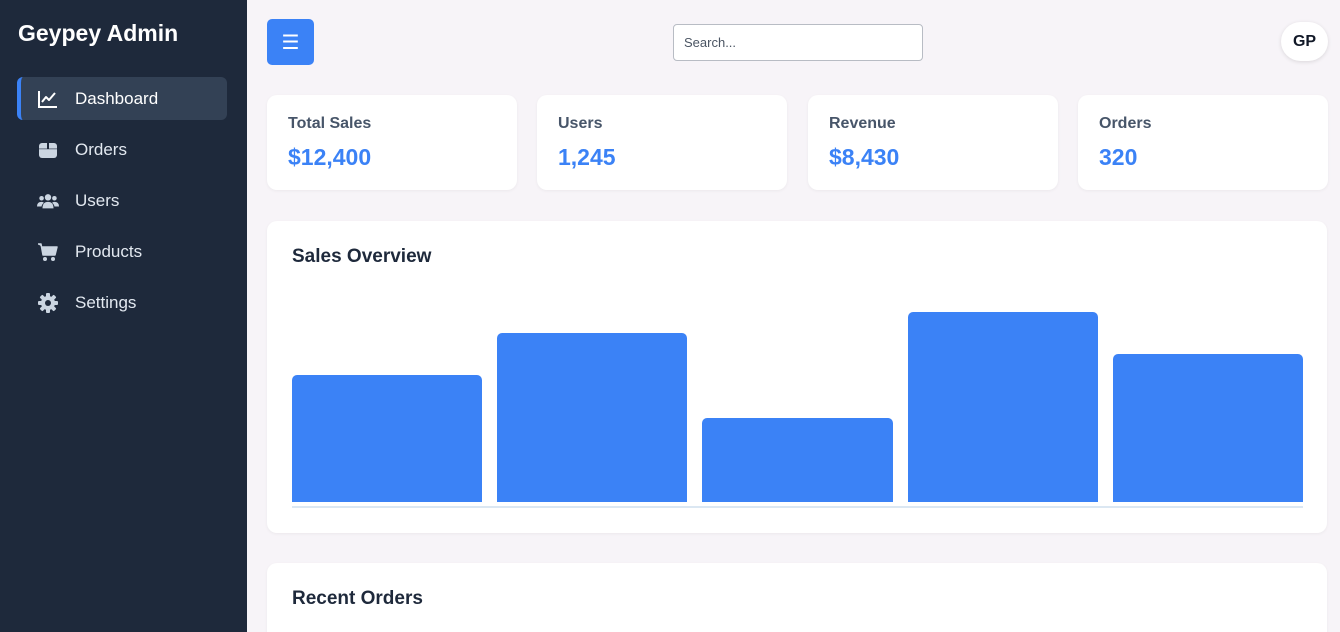  I want to click on sidebar-item-dashboard: Dashboard, so click(122, 98).